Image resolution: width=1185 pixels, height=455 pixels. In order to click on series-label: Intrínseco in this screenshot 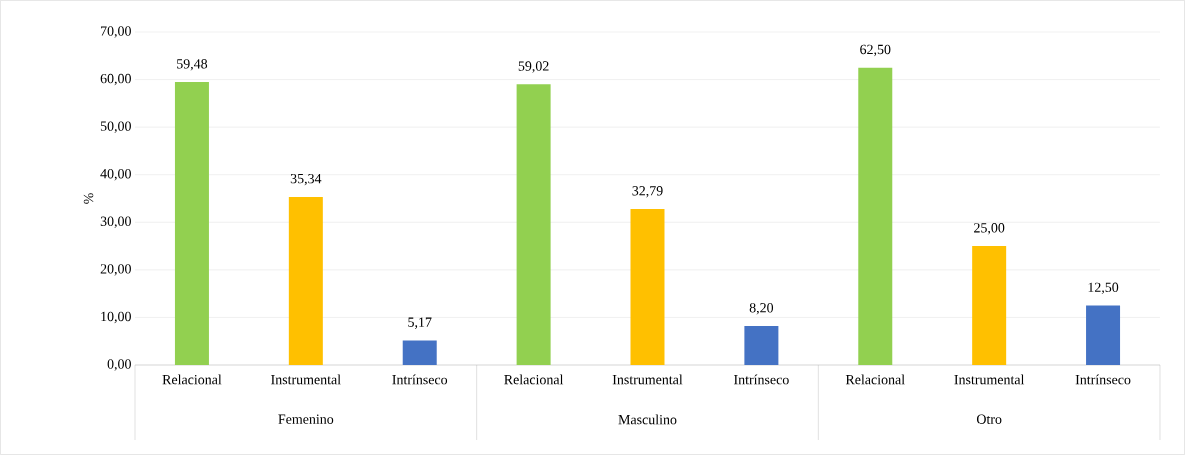, I will do `click(761, 379)`.